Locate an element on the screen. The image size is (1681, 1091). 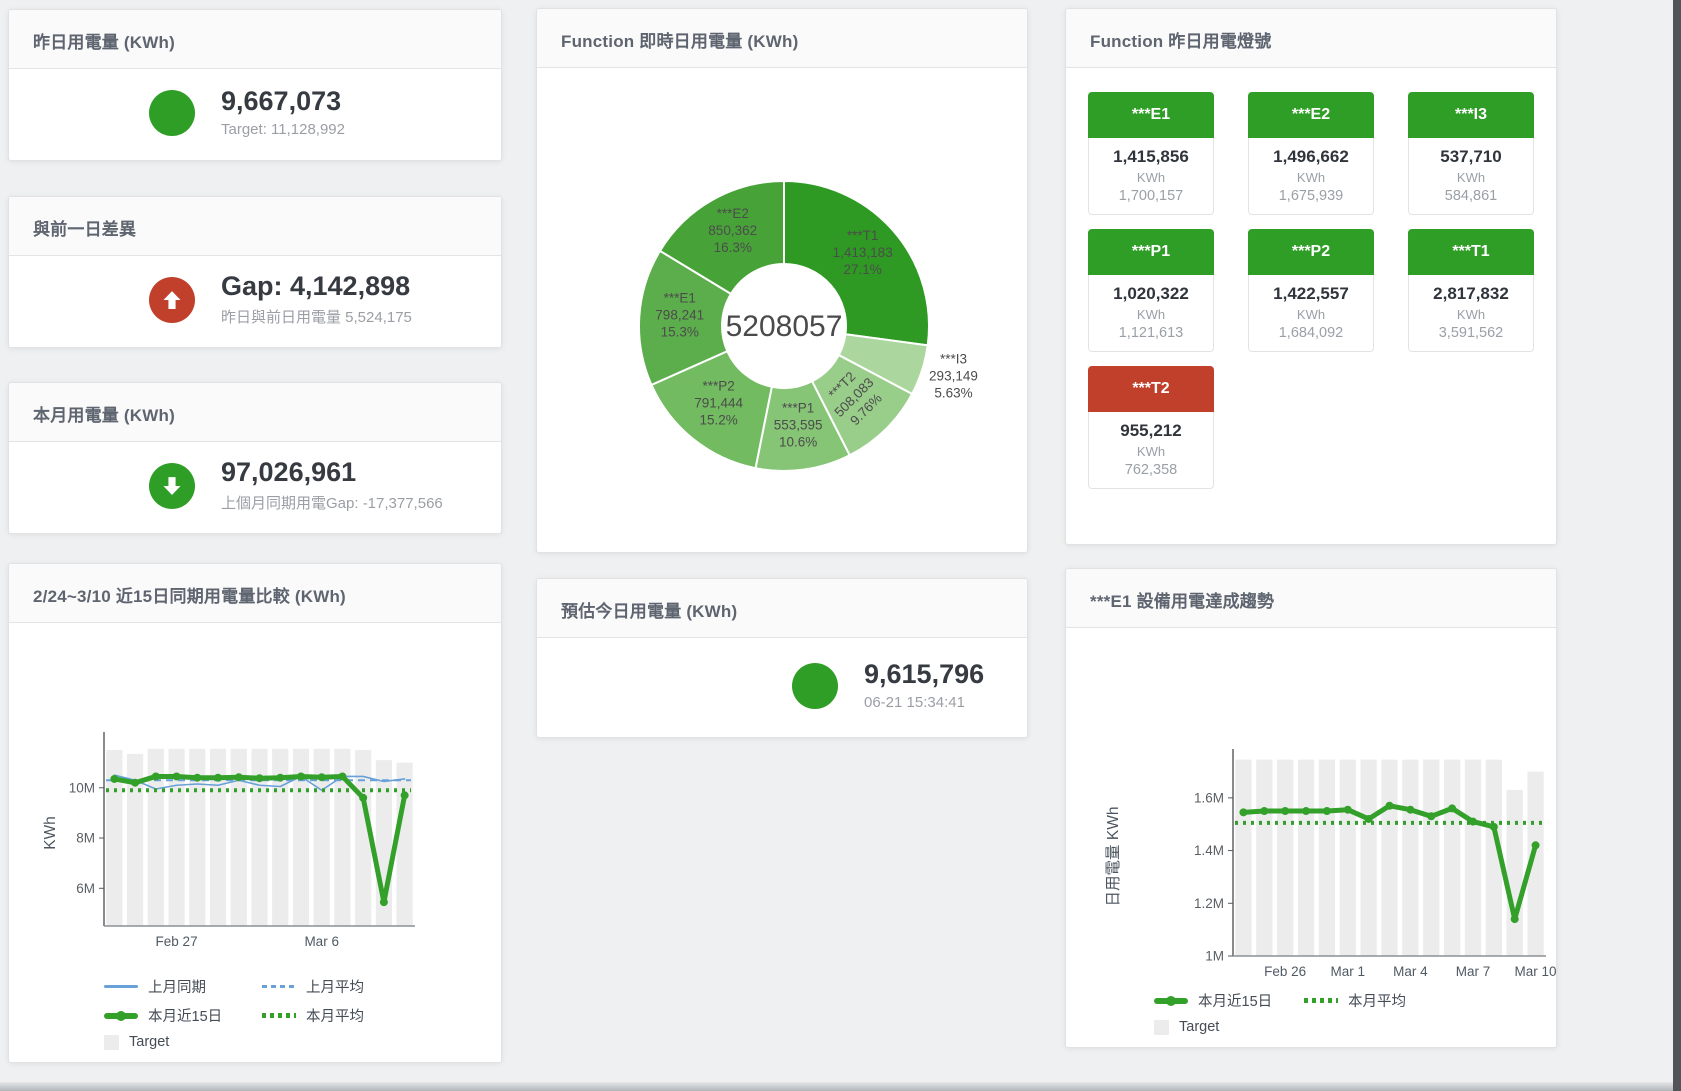
light-tile-value: 1,415,856 is located at coordinates (1151, 156).